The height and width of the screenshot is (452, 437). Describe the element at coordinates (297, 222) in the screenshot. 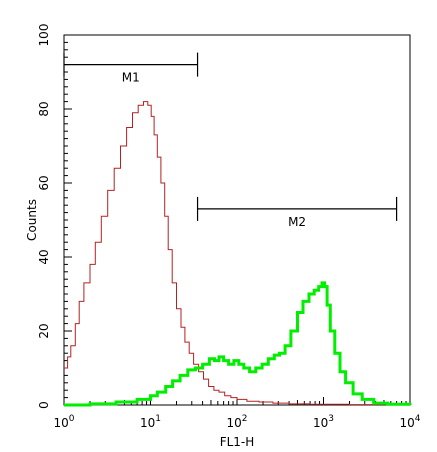

I see `marker-label: M2` at that location.